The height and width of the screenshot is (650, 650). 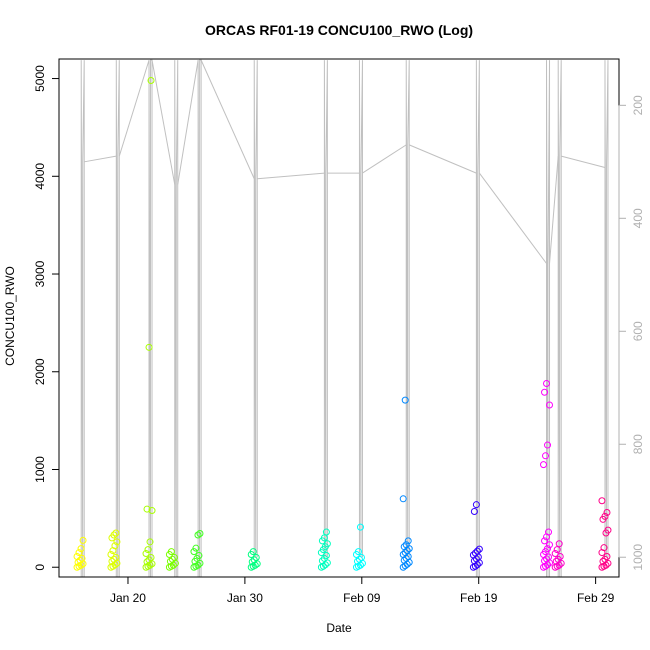 I want to click on right-tick-label: 400, so click(x=638, y=218).